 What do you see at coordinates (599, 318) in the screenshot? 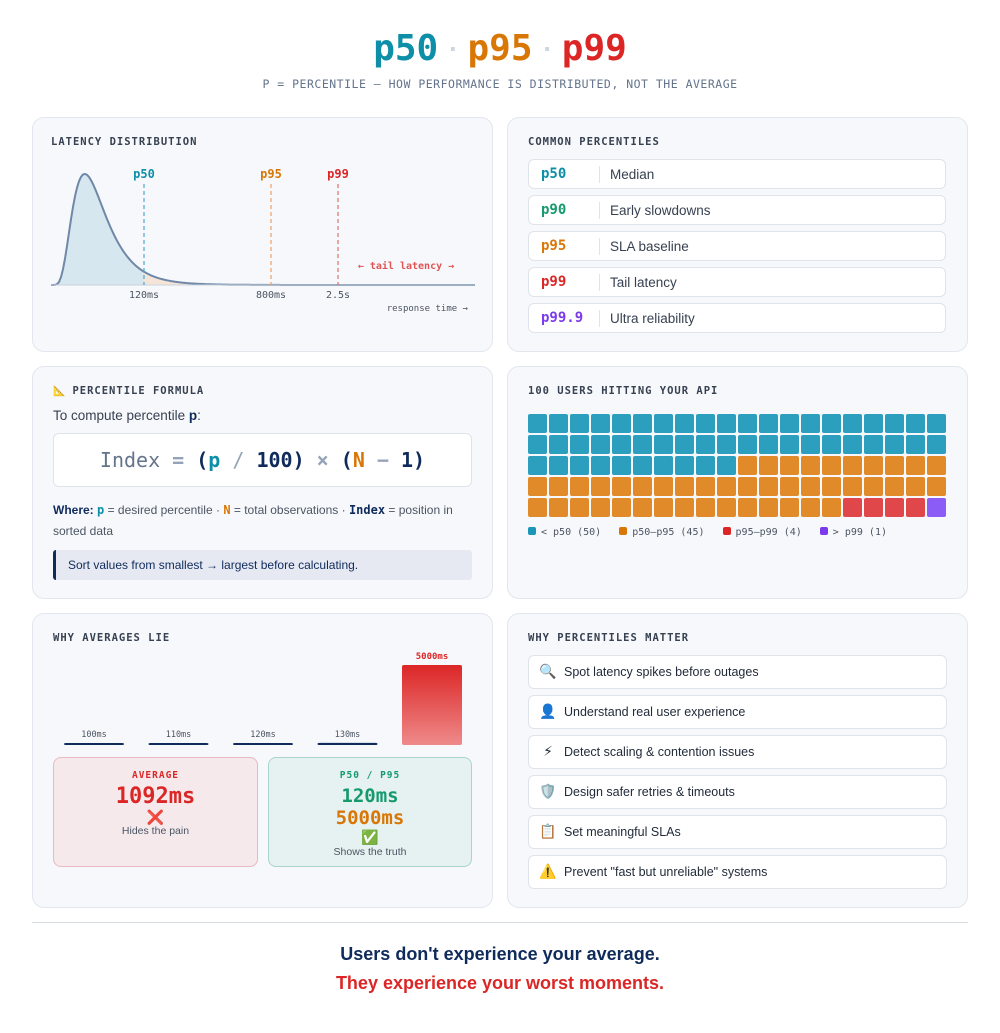
I see `row-separator` at bounding box center [599, 318].